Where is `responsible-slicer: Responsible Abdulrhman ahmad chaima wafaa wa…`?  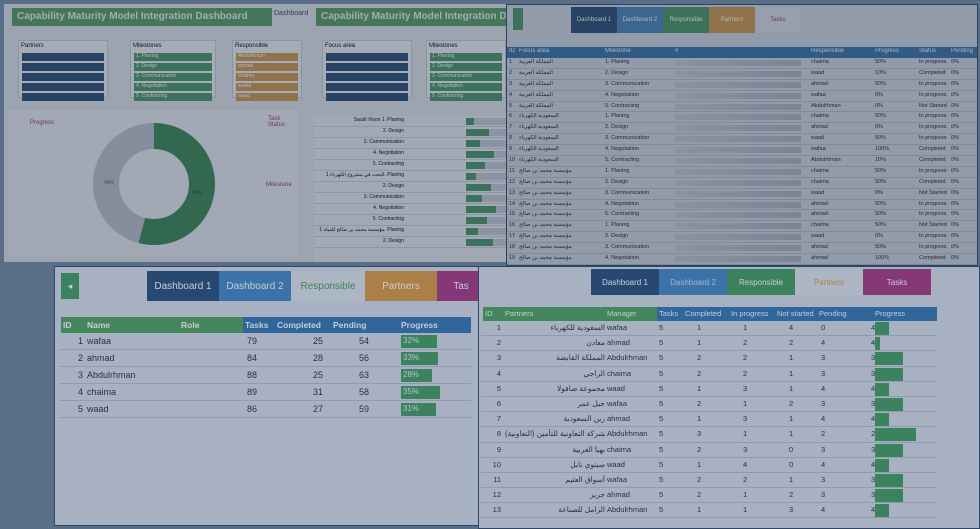 responsible-slicer: Responsible Abdulrhman ahmad chaima wafaa wa… is located at coordinates (267, 70).